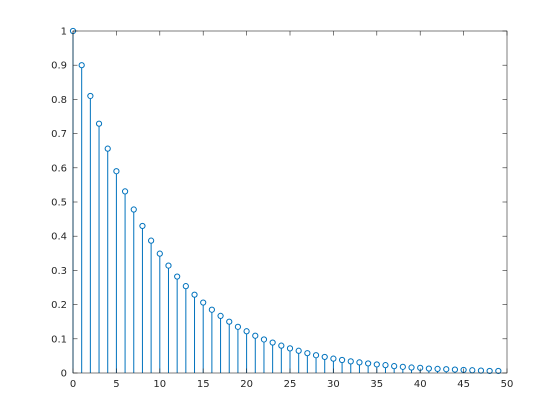  I want to click on x-tick-label: 30, so click(333, 384).